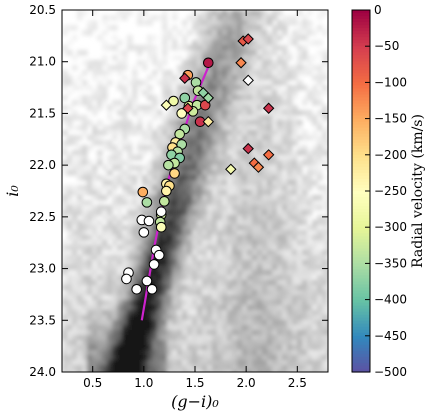  I want to click on colorbar-tick-label: −50, so click(386, 46).